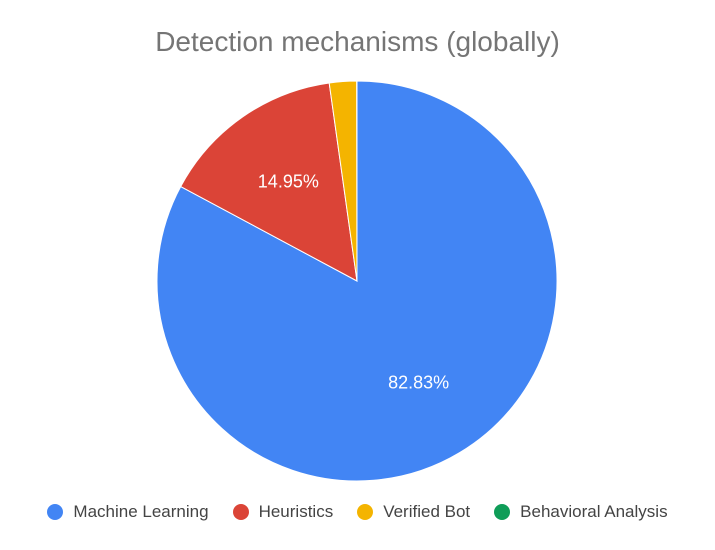 The width and height of the screenshot is (715, 550). I want to click on chart-title: Detection mechanisms (globally), so click(357, 41).